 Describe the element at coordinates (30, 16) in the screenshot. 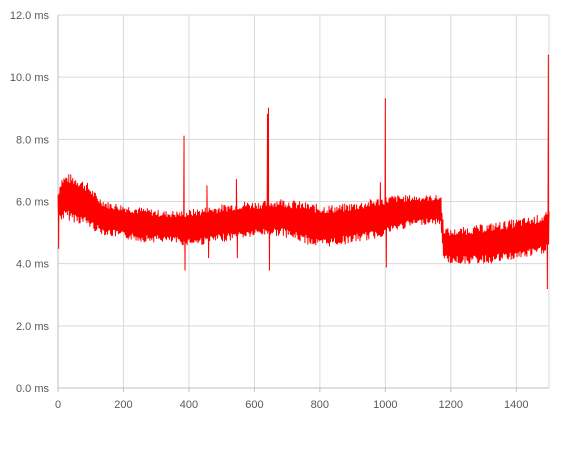

I see `y-tick-label: 12.0 ms` at that location.